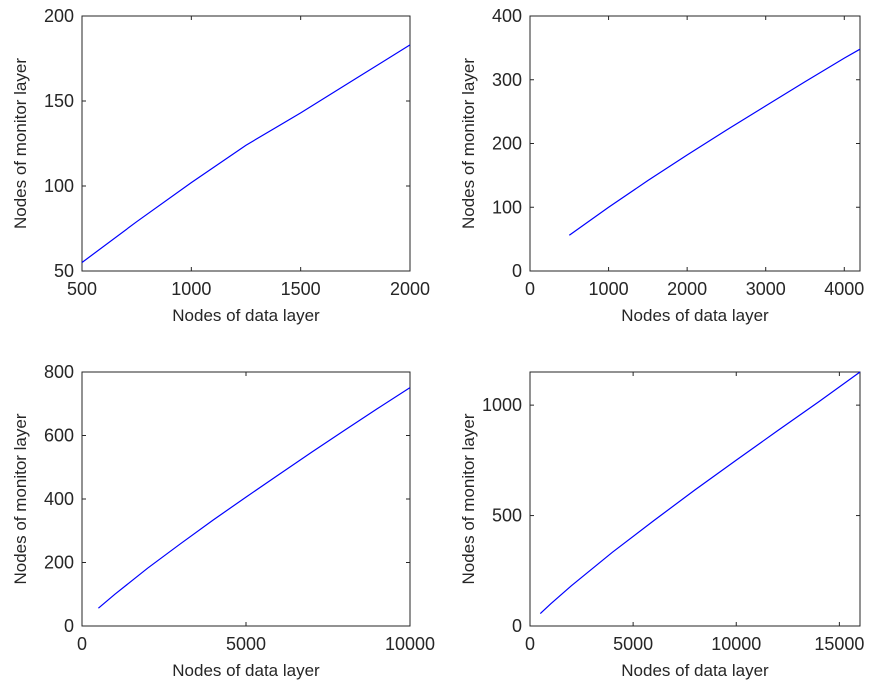  Describe the element at coordinates (507, 516) in the screenshot. I see `y-tick-label: 500` at that location.